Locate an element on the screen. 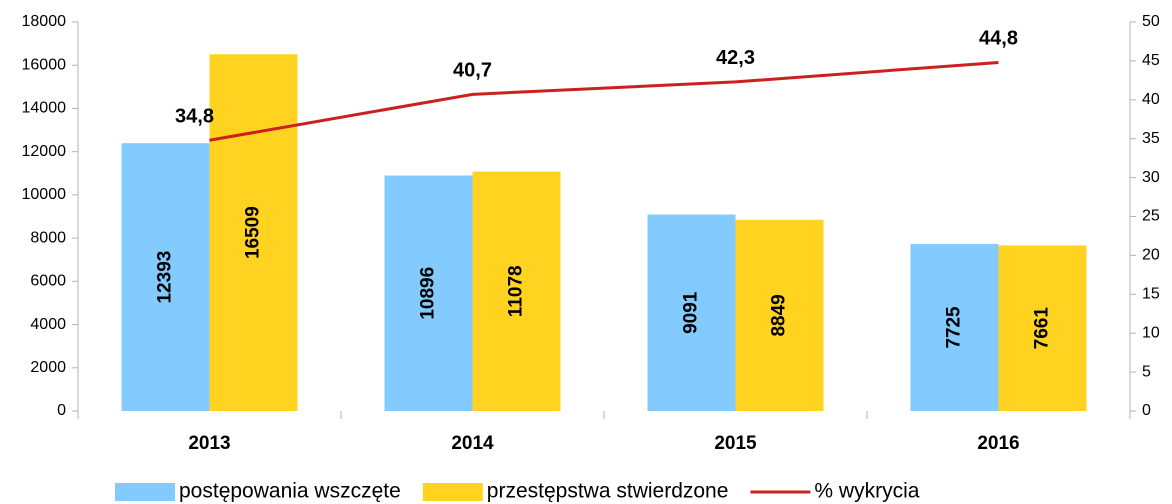  x-tick-label: 2016 is located at coordinates (998, 443).